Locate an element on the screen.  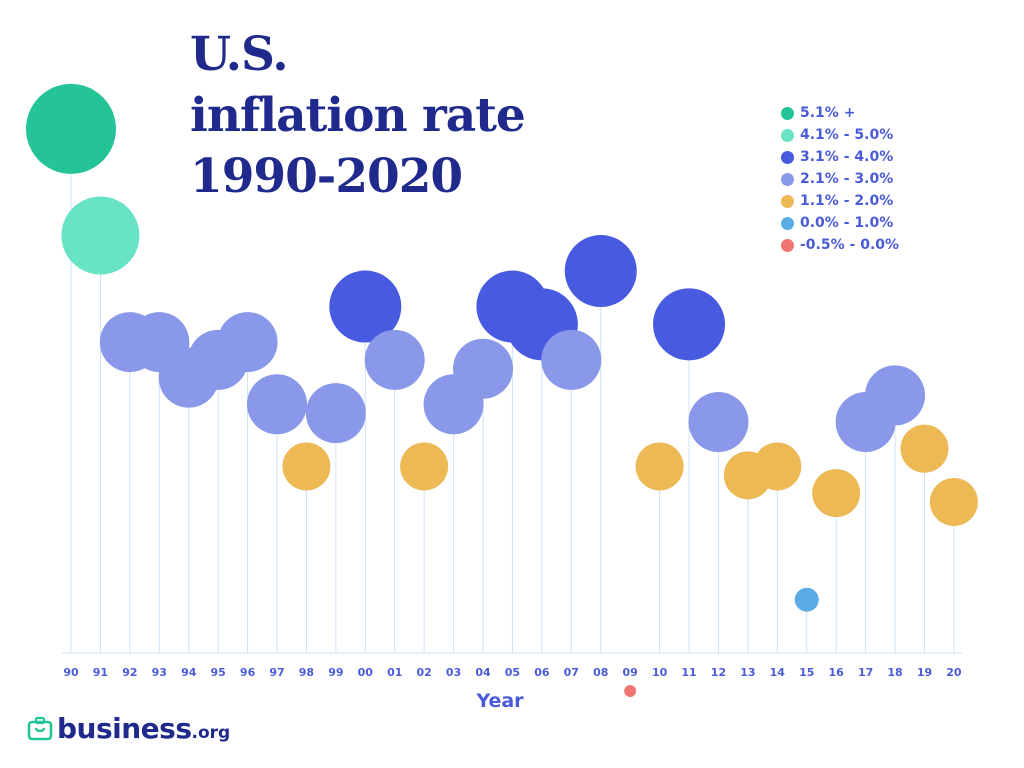
x-tick-label-14: 14 is located at coordinates (778, 672).